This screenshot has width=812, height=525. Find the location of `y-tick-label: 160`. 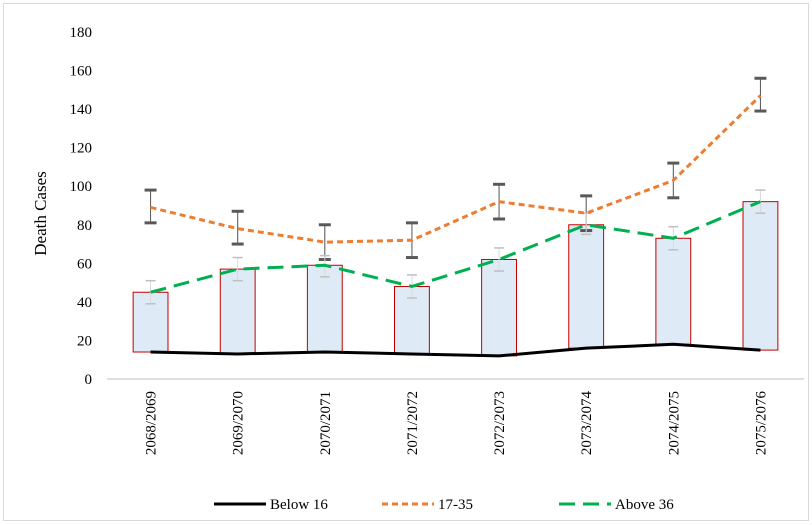

y-tick-label: 160 is located at coordinates (81, 72).